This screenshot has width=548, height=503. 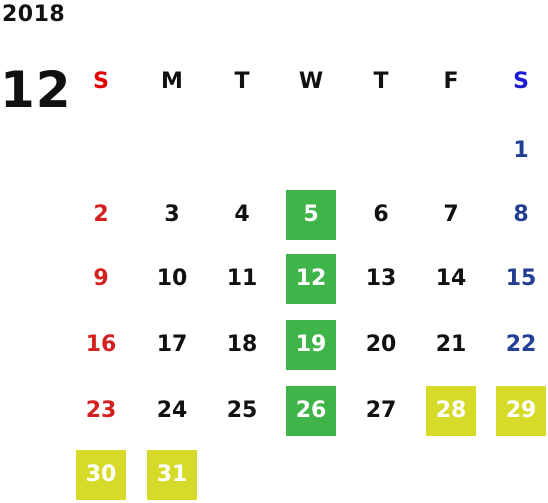 What do you see at coordinates (521, 411) in the screenshot?
I see `highlighted-day-cell: 29` at bounding box center [521, 411].